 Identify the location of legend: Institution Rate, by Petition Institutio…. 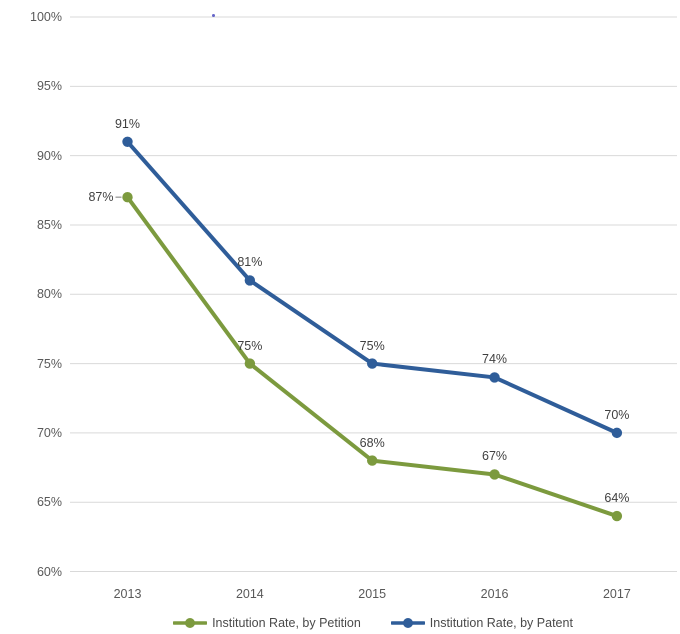
(340, 623).